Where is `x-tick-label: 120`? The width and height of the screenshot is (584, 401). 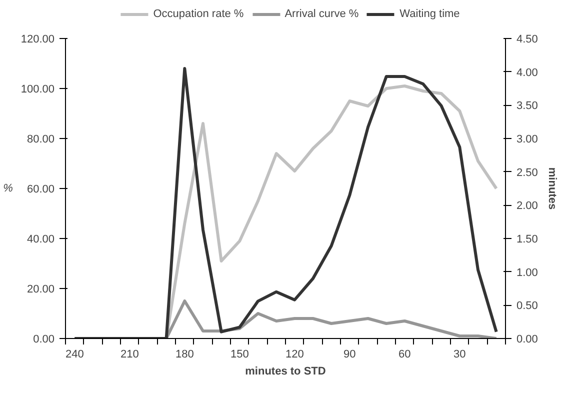
x-tick-label: 120 is located at coordinates (294, 354).